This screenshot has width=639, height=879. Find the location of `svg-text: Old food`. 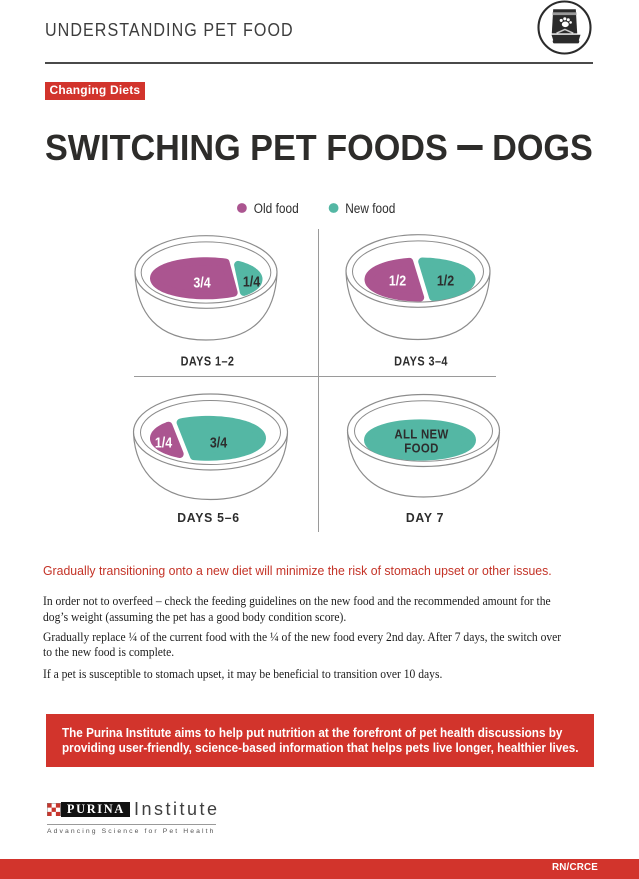

svg-text: Old food is located at coordinates (276, 208).